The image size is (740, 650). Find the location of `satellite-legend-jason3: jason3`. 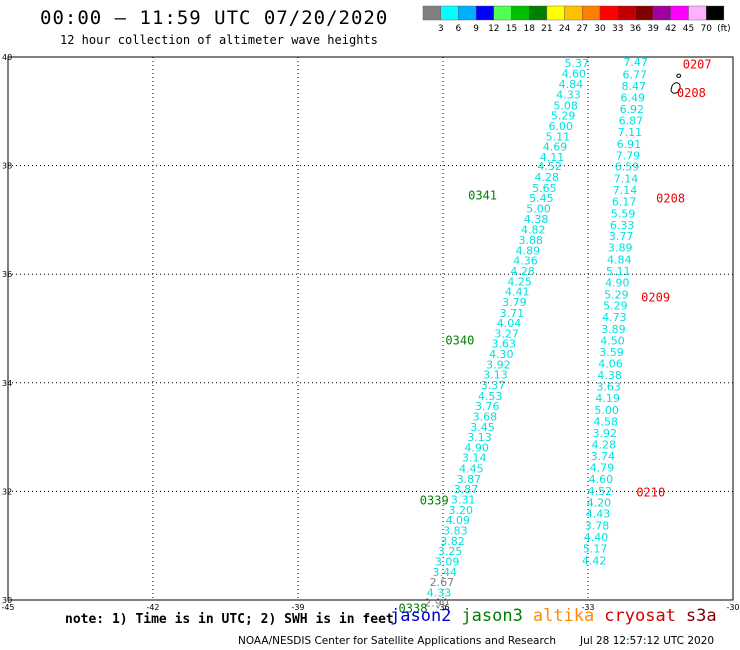

satellite-legend-jason3: jason3 is located at coordinates (492, 616).